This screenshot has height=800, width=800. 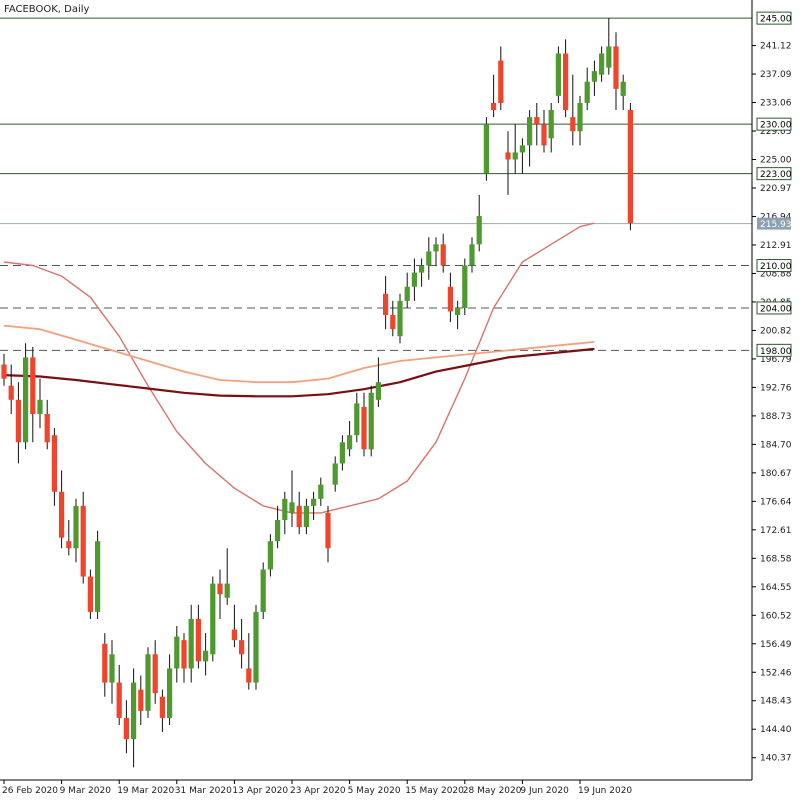 I want to click on y-tick-label: 148.43, so click(x=776, y=702).